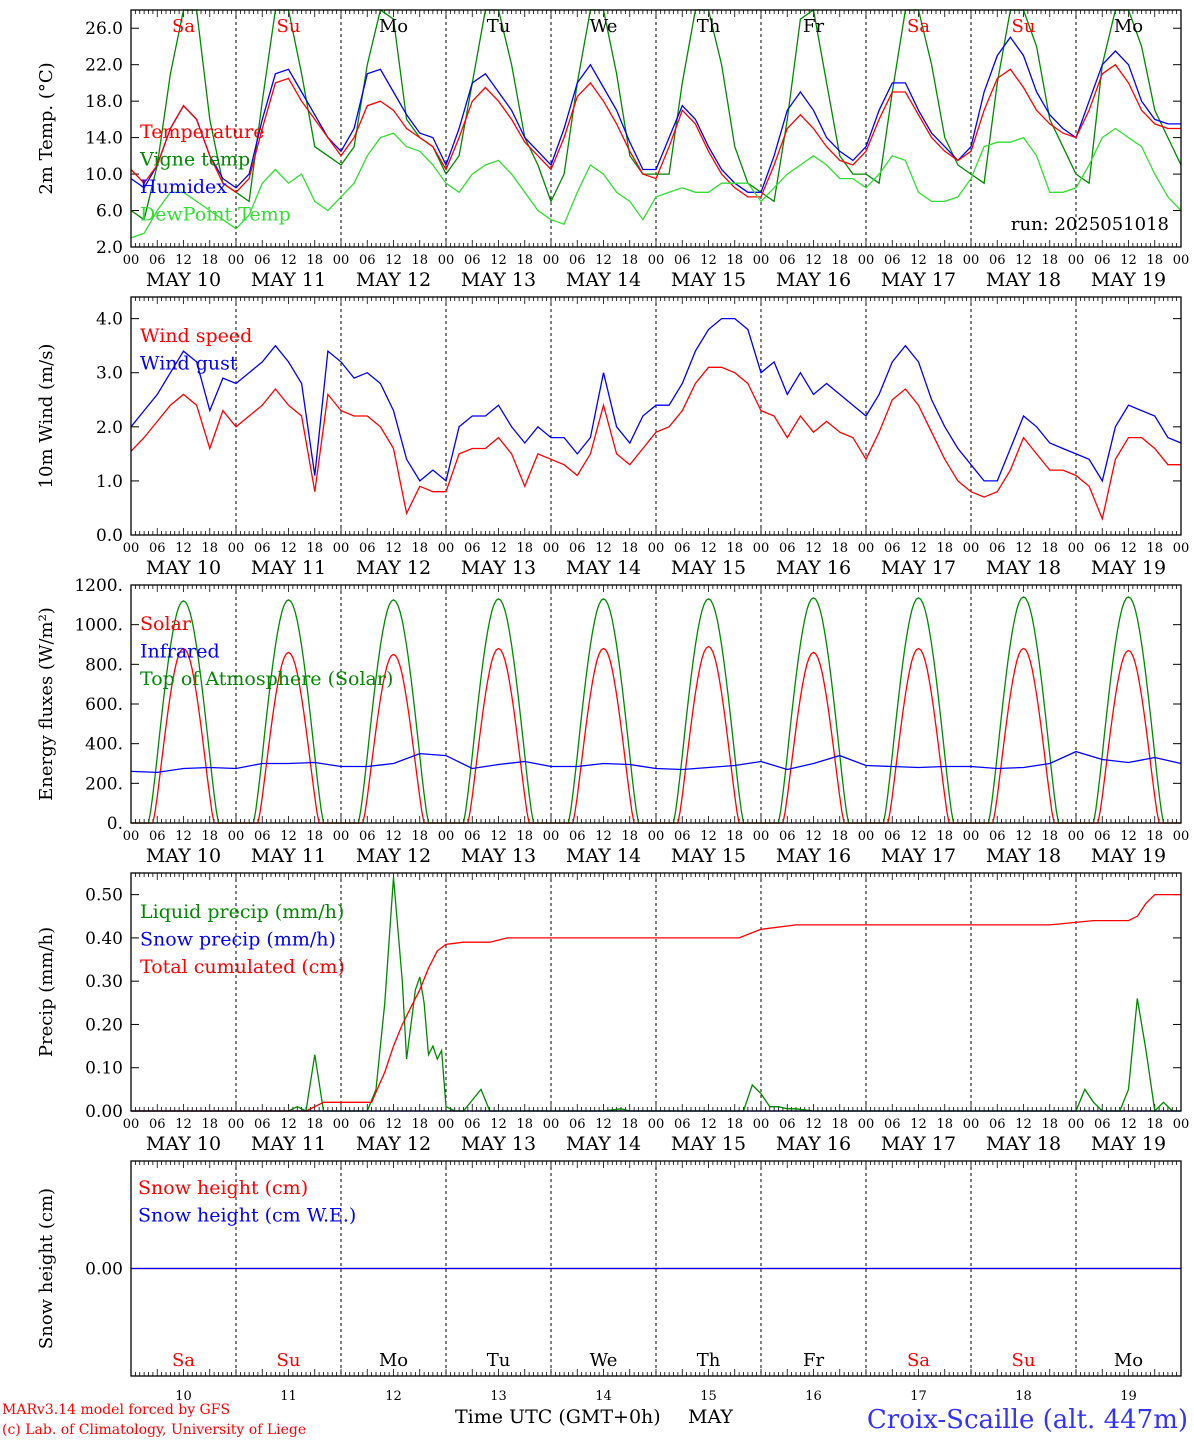  I want to click on date-label: MAY 19, so click(1128, 856).